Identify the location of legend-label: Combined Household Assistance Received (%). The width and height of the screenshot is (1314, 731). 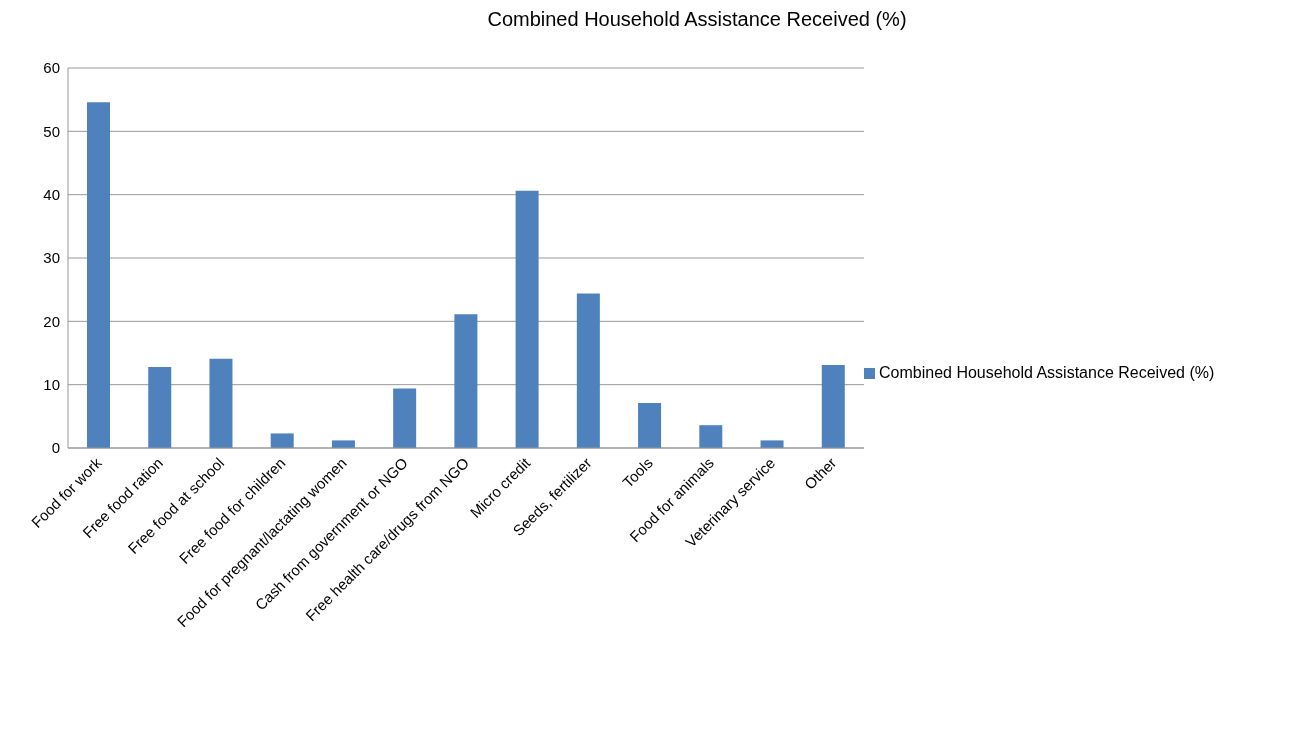
(1047, 372).